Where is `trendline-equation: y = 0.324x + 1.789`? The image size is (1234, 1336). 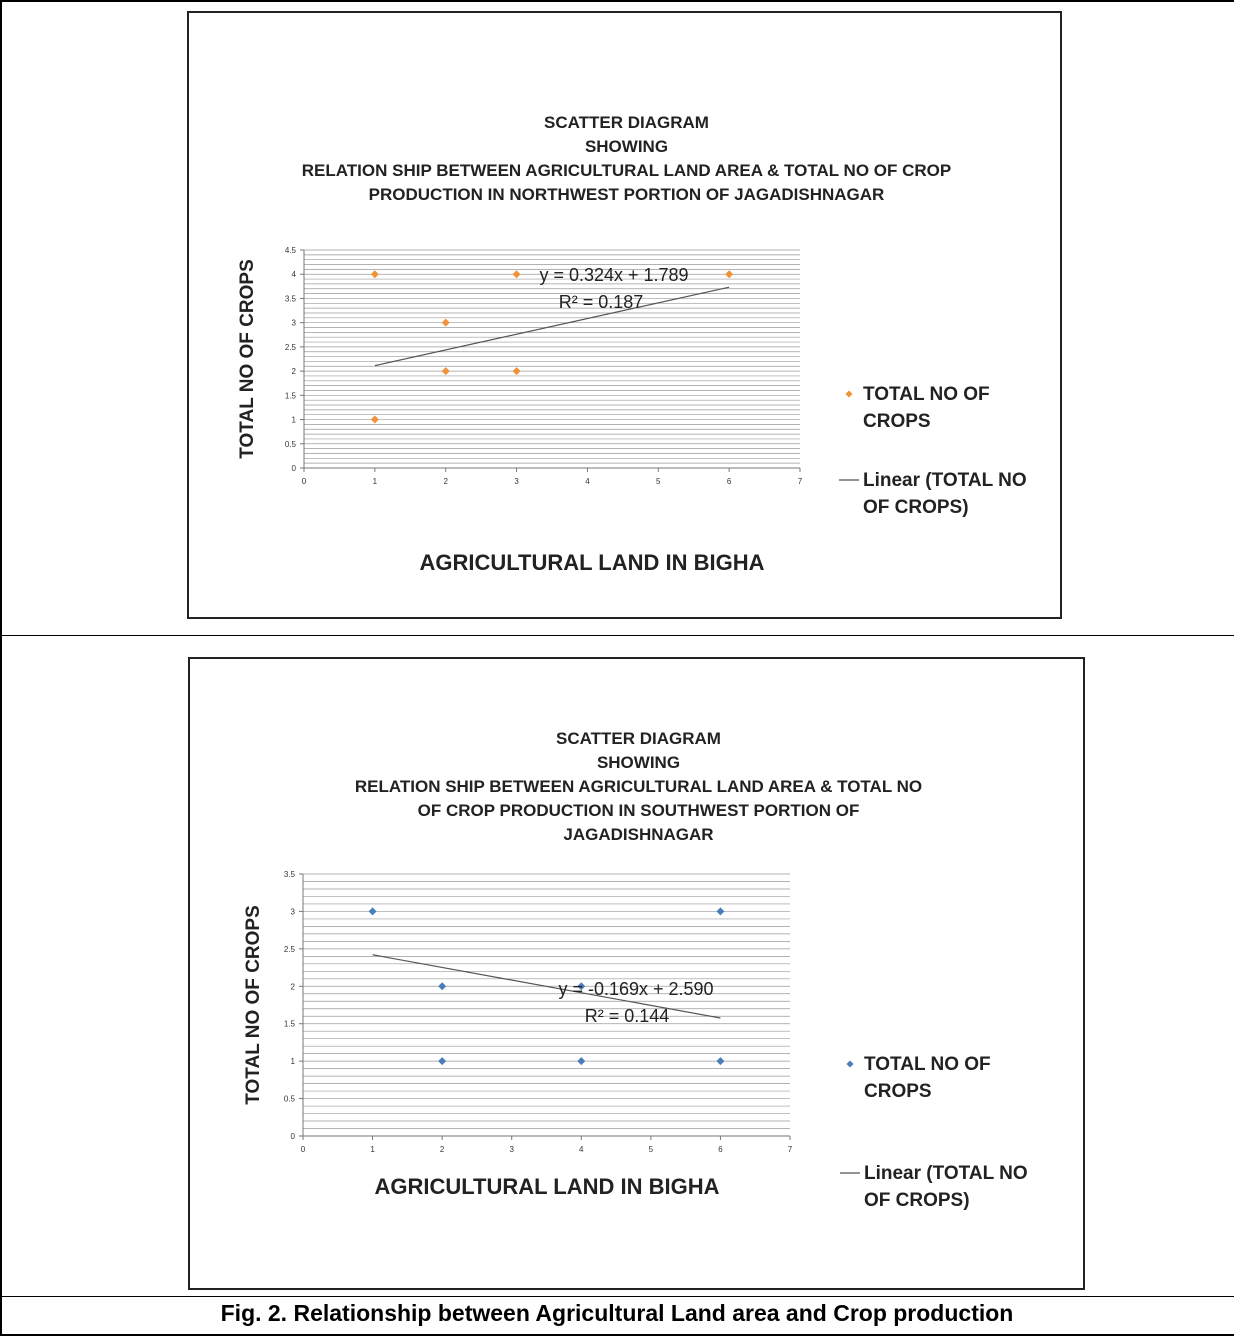
trendline-equation: y = 0.324x + 1.789 is located at coordinates (613, 275).